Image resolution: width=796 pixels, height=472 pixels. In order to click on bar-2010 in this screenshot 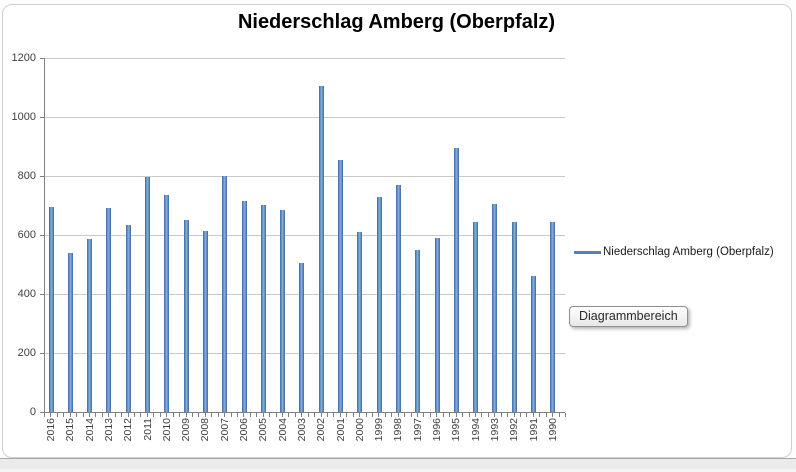, I will do `click(166, 303)`.